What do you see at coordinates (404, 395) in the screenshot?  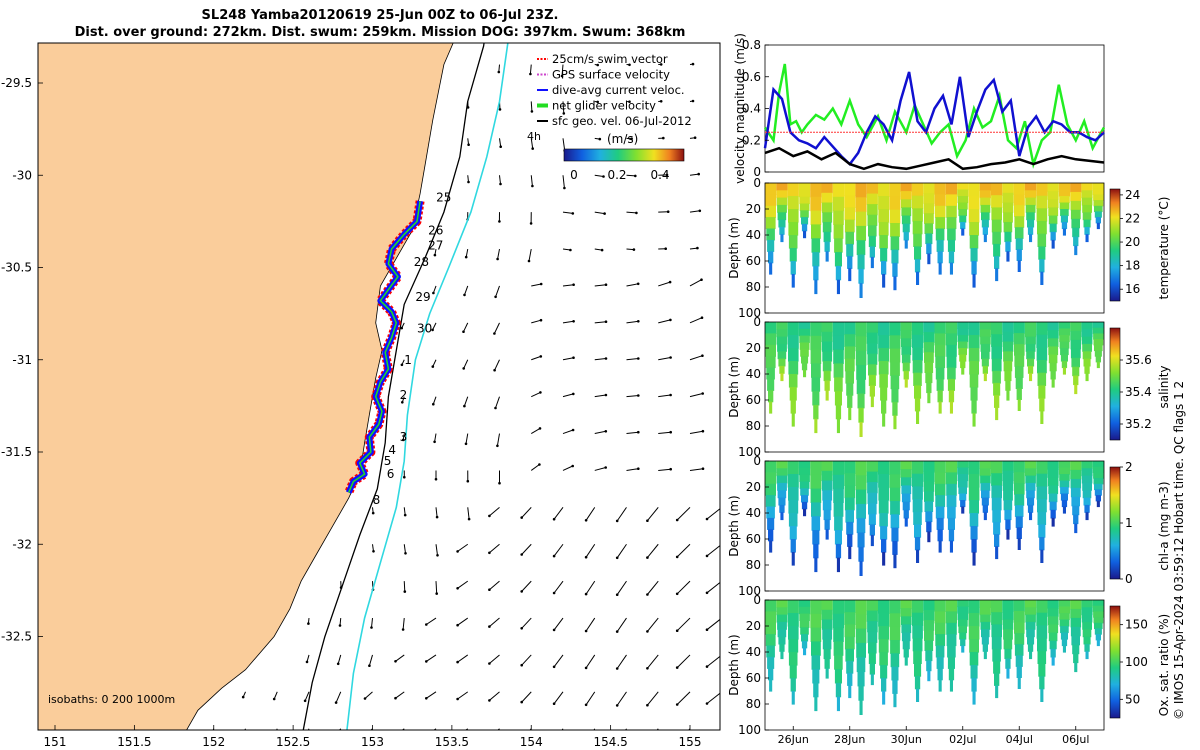 I see `day-label: 2` at bounding box center [404, 395].